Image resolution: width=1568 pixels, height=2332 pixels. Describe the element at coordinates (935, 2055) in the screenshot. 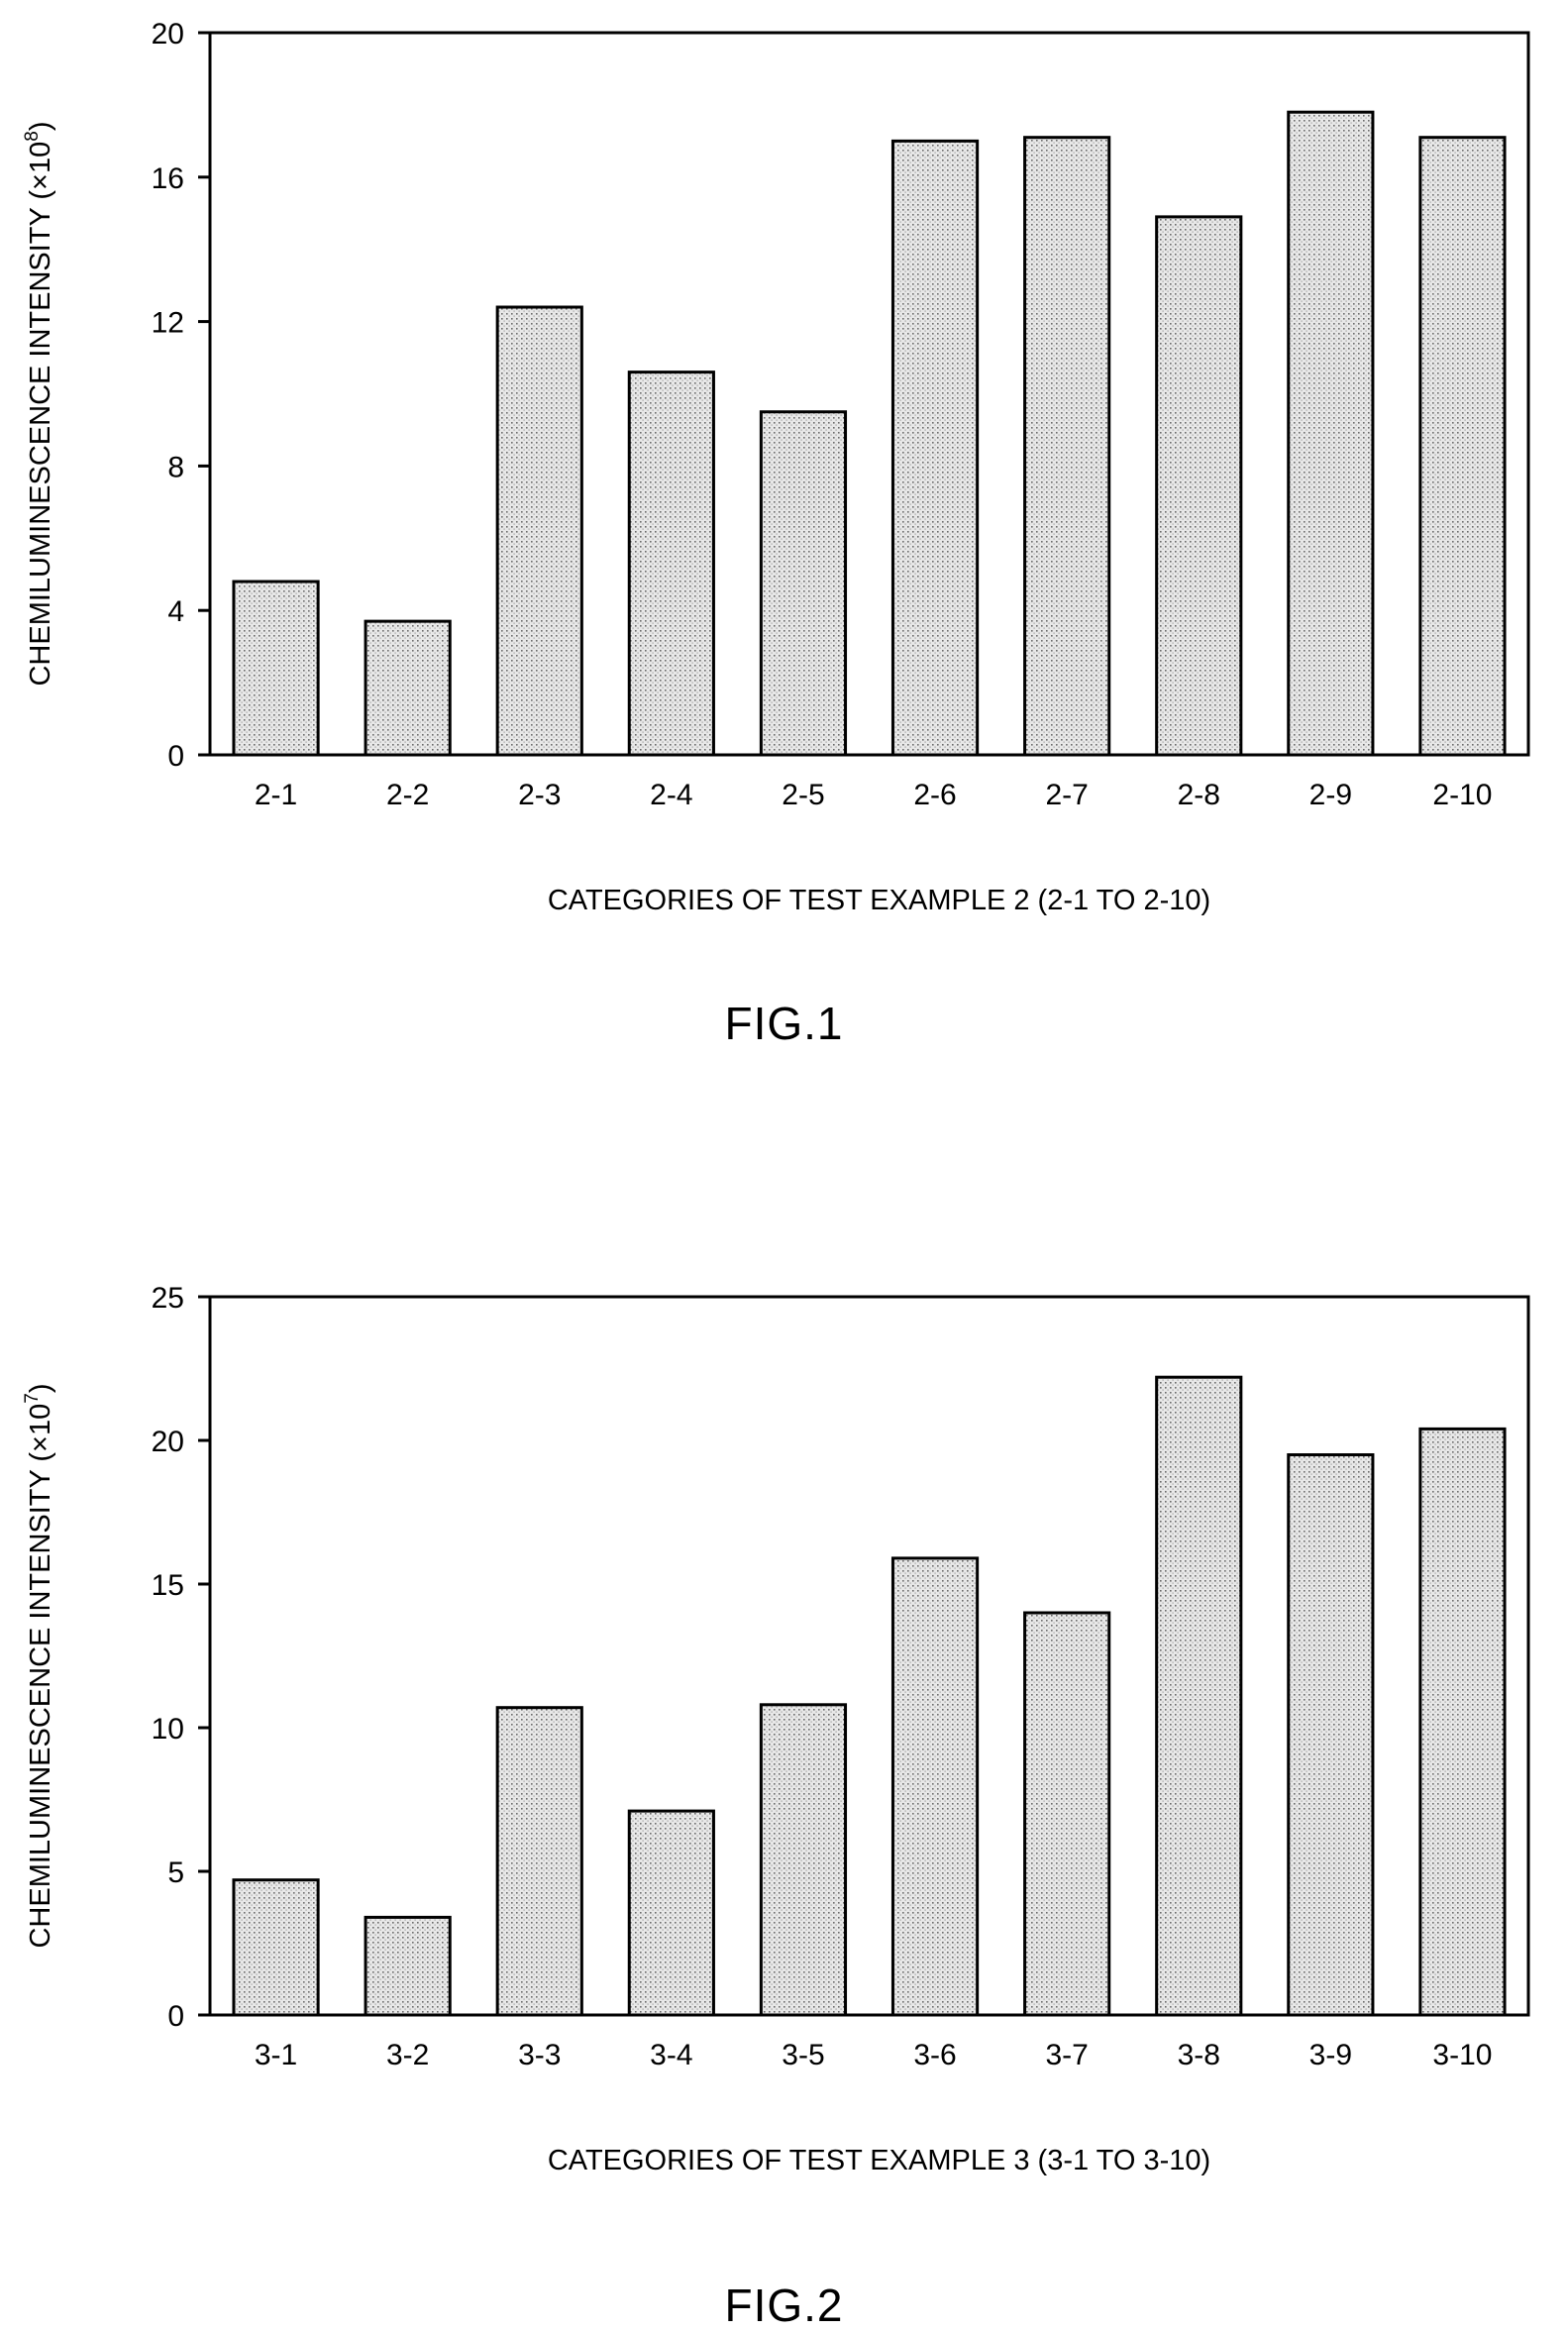

I see `x-tick-label: 3-6` at that location.